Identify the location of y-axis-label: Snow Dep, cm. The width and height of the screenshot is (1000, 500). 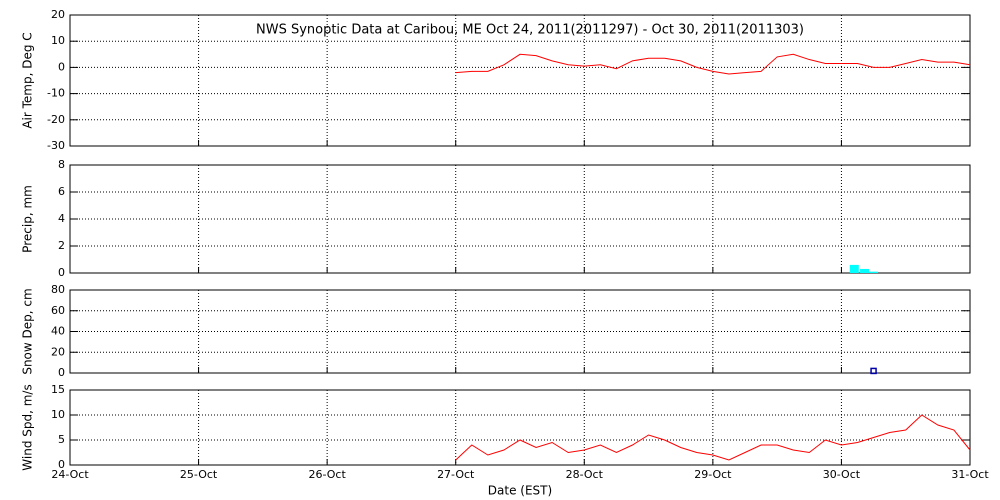
(28, 331).